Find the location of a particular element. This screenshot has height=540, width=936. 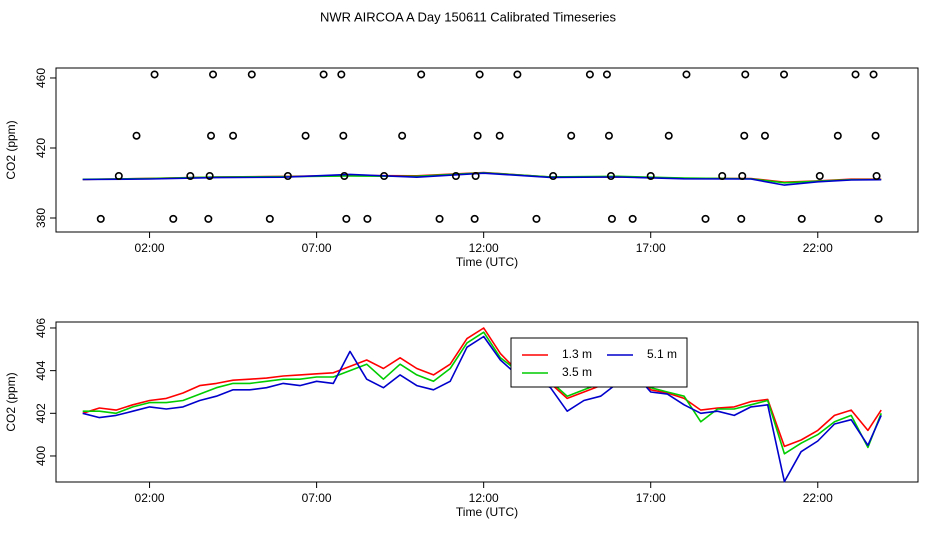

y-tick-label: 404 is located at coordinates (41, 370).